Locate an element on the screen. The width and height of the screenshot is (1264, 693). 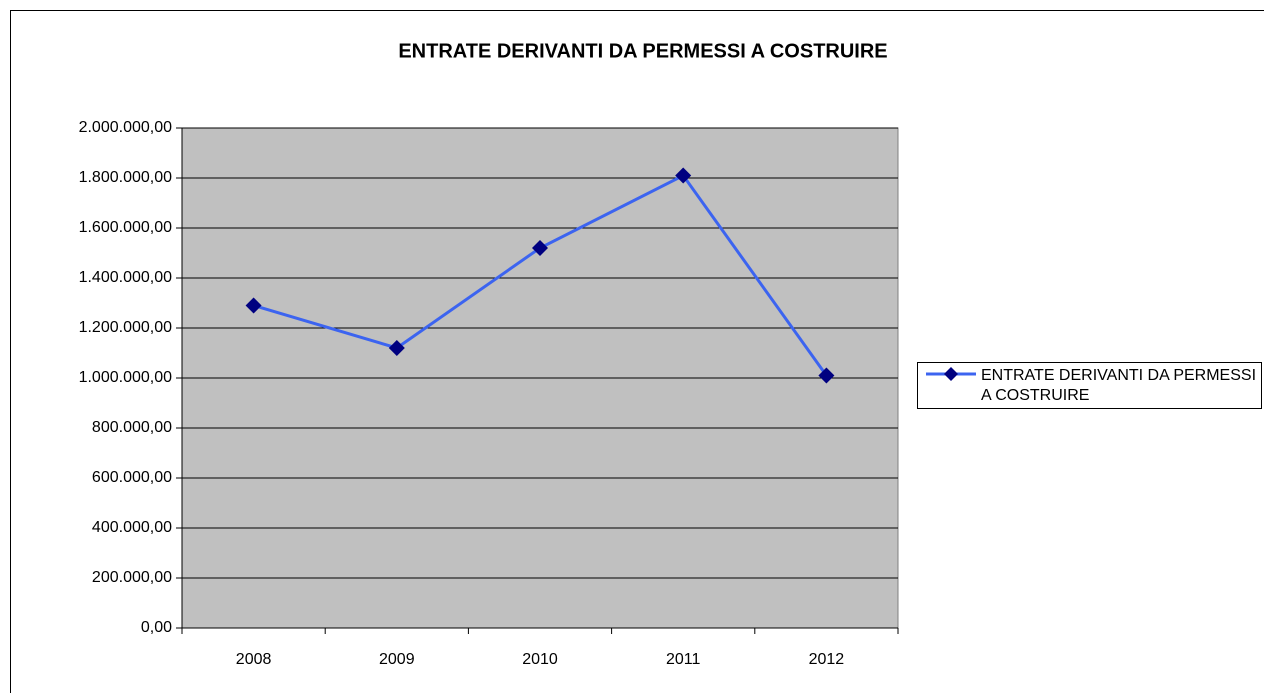
y-tick-label: 1.600.000,00 is located at coordinates (126, 227).